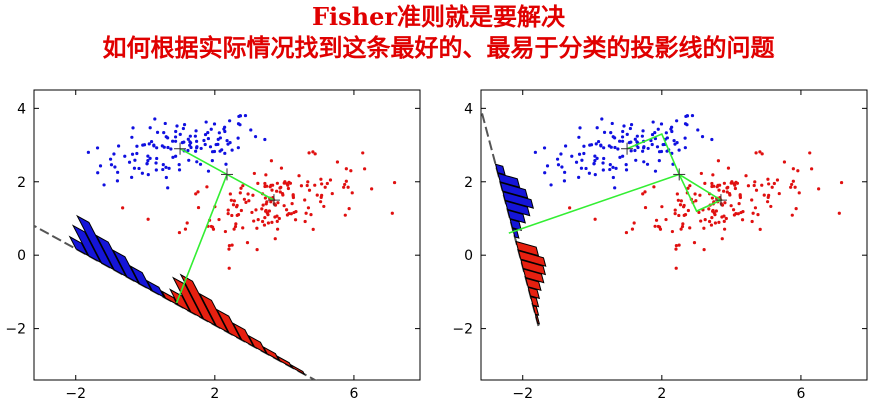 The image size is (877, 405). I want to click on histogram-bar-blue, so click(514, 190).